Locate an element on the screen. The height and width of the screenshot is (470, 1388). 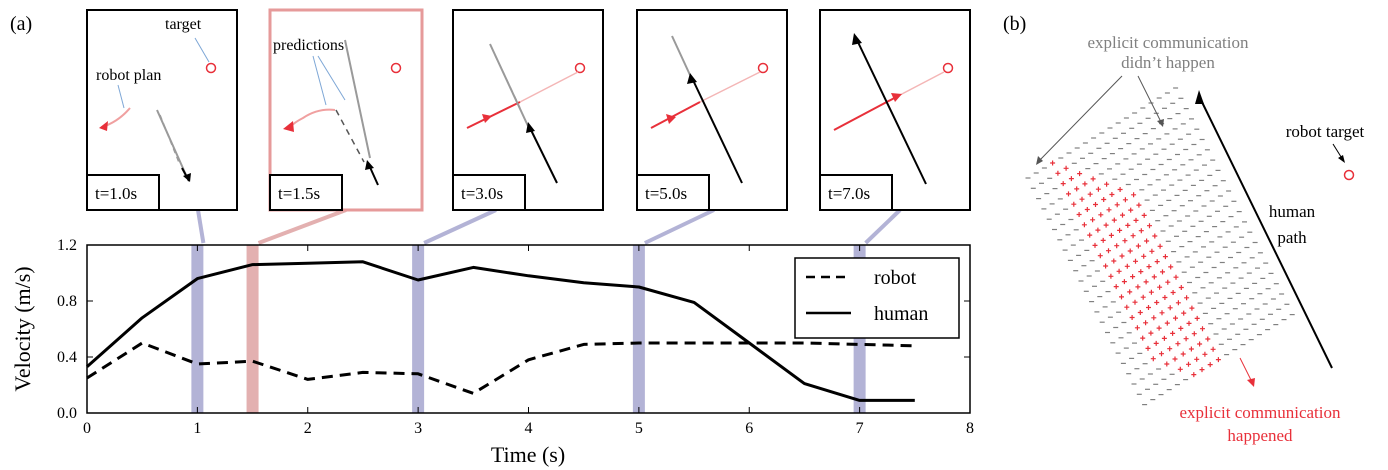
snapshot-connectors is located at coordinates (549, 226).